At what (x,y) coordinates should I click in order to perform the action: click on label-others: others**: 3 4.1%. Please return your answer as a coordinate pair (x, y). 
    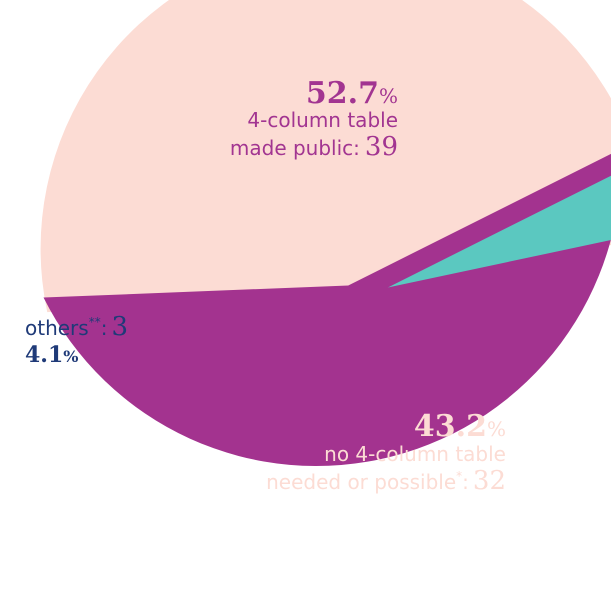
    Looking at the image, I should click on (76, 340).